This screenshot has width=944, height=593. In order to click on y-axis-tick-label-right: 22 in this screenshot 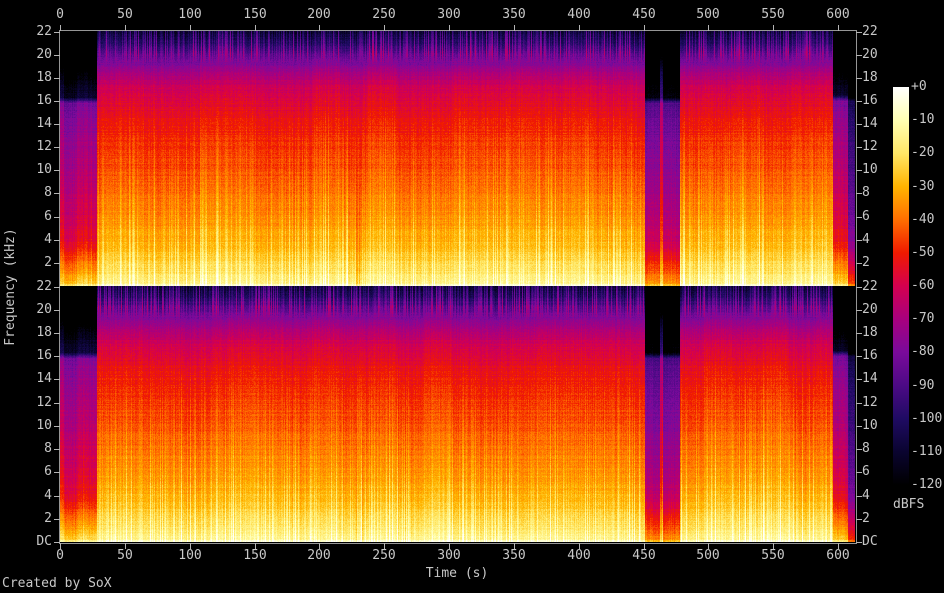, I will do `click(870, 31)`.